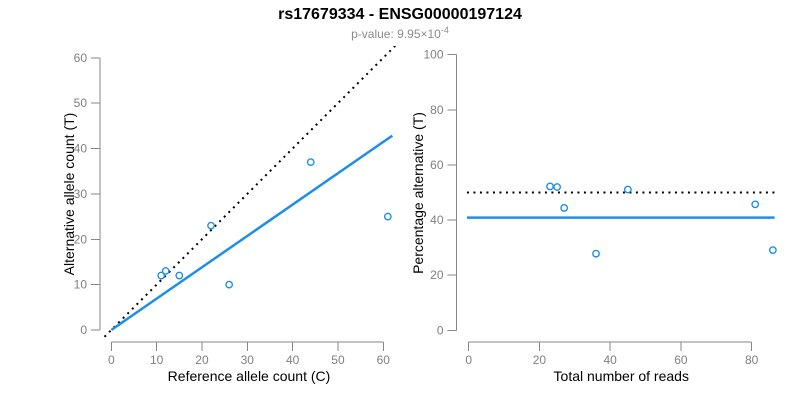 The image size is (800, 400). Describe the element at coordinates (437, 110) in the screenshot. I see `y-tick-label: 80` at that location.